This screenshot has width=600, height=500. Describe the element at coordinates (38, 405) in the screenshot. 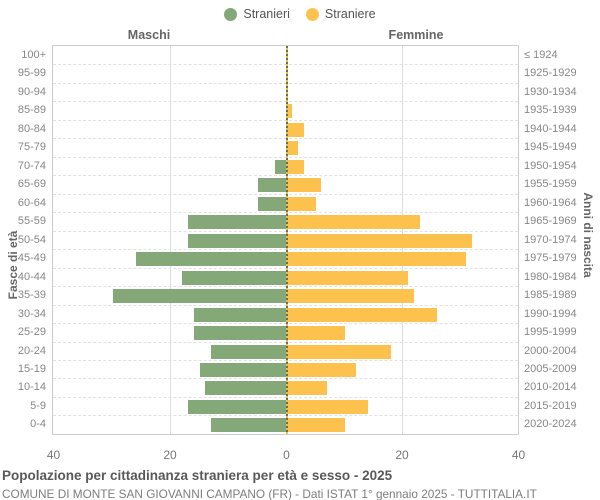

I see `age-label: 5-9` at that location.